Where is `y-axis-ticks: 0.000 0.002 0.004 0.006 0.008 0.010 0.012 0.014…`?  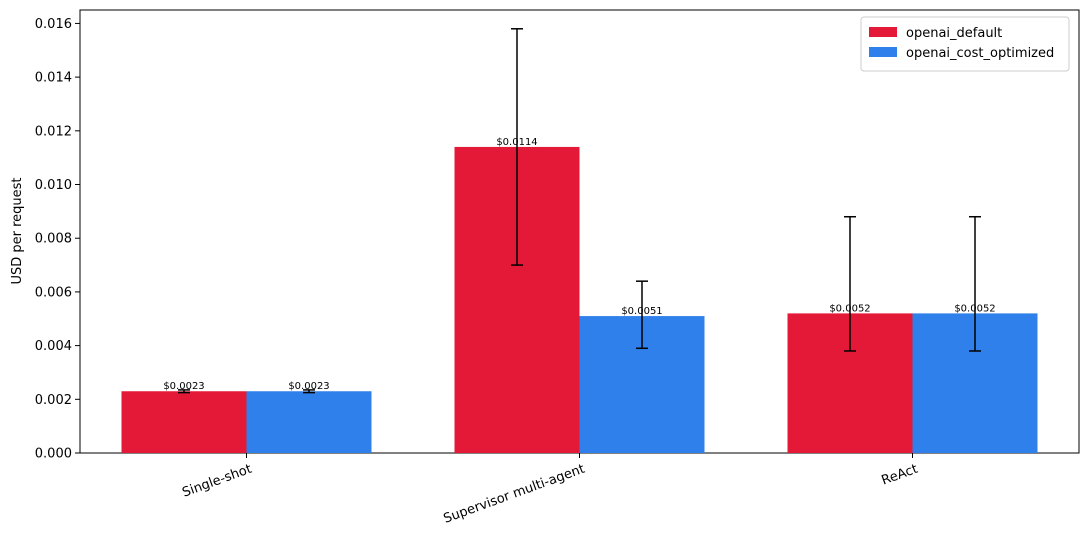
y-axis-ticks: 0.000 0.002 0.004 0.006 0.008 0.010 0.012 0.014… is located at coordinates (57, 239).